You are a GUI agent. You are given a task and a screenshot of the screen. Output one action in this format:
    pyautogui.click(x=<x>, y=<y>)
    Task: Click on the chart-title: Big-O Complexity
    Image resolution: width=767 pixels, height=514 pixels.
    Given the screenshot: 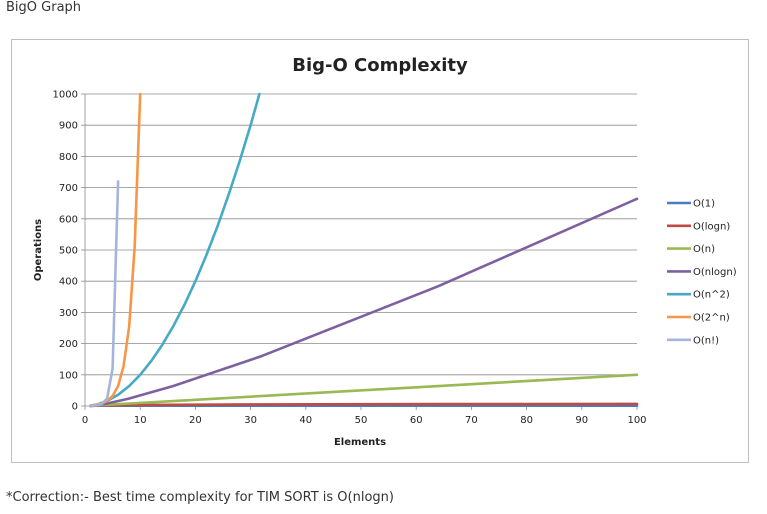 What is the action you would take?
    pyautogui.click(x=380, y=65)
    